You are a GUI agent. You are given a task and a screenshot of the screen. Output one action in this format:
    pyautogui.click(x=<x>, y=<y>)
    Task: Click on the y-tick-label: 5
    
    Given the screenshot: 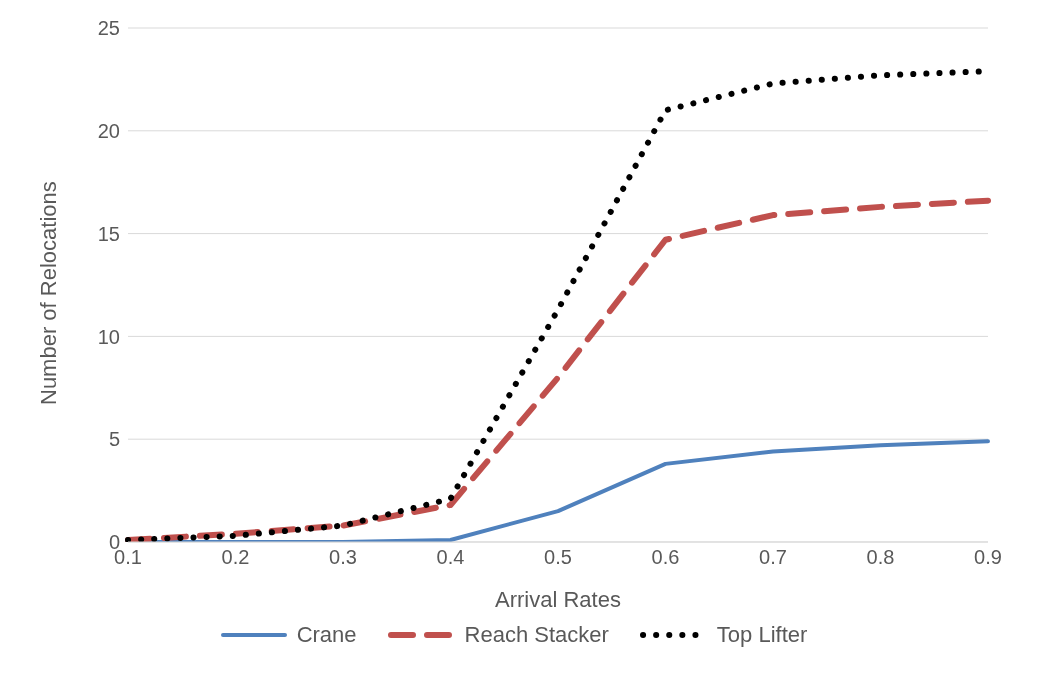 What is the action you would take?
    pyautogui.click(x=114, y=439)
    